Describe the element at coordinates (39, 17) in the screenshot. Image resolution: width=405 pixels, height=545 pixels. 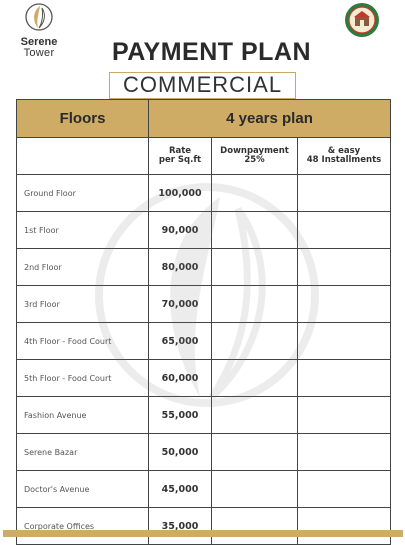
I see `serene-leaf-icon` at that location.